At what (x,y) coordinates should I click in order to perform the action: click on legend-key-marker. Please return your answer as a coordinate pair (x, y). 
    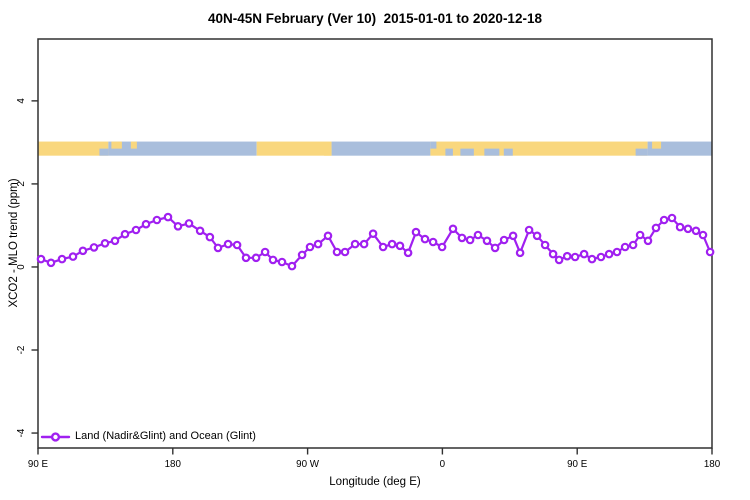
    Looking at the image, I should click on (55, 437).